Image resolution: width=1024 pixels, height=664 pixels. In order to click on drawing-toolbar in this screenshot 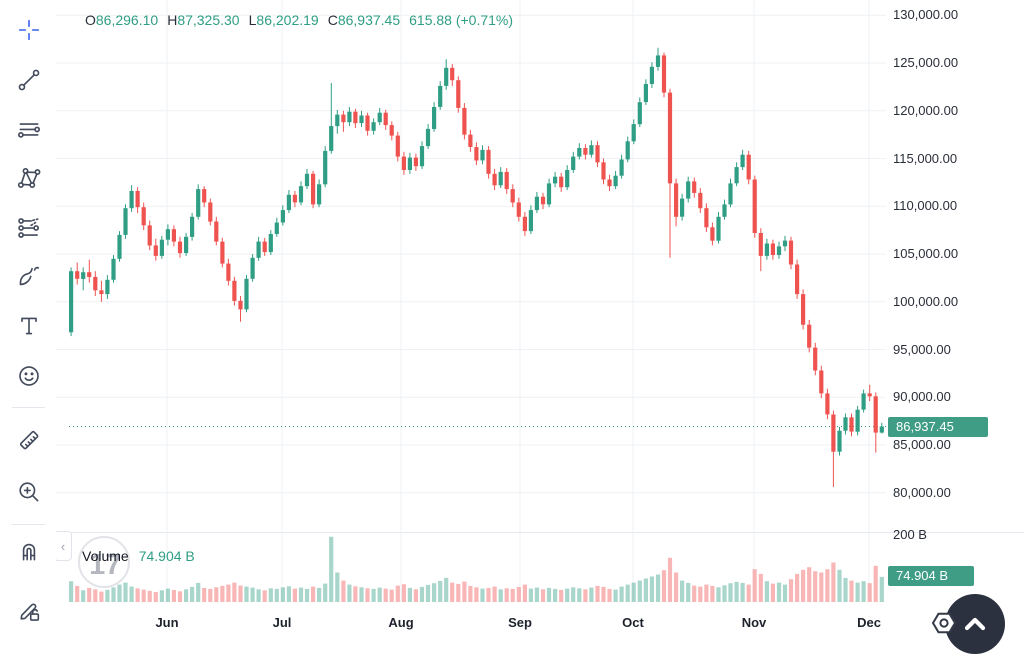, I will do `click(28, 332)`.